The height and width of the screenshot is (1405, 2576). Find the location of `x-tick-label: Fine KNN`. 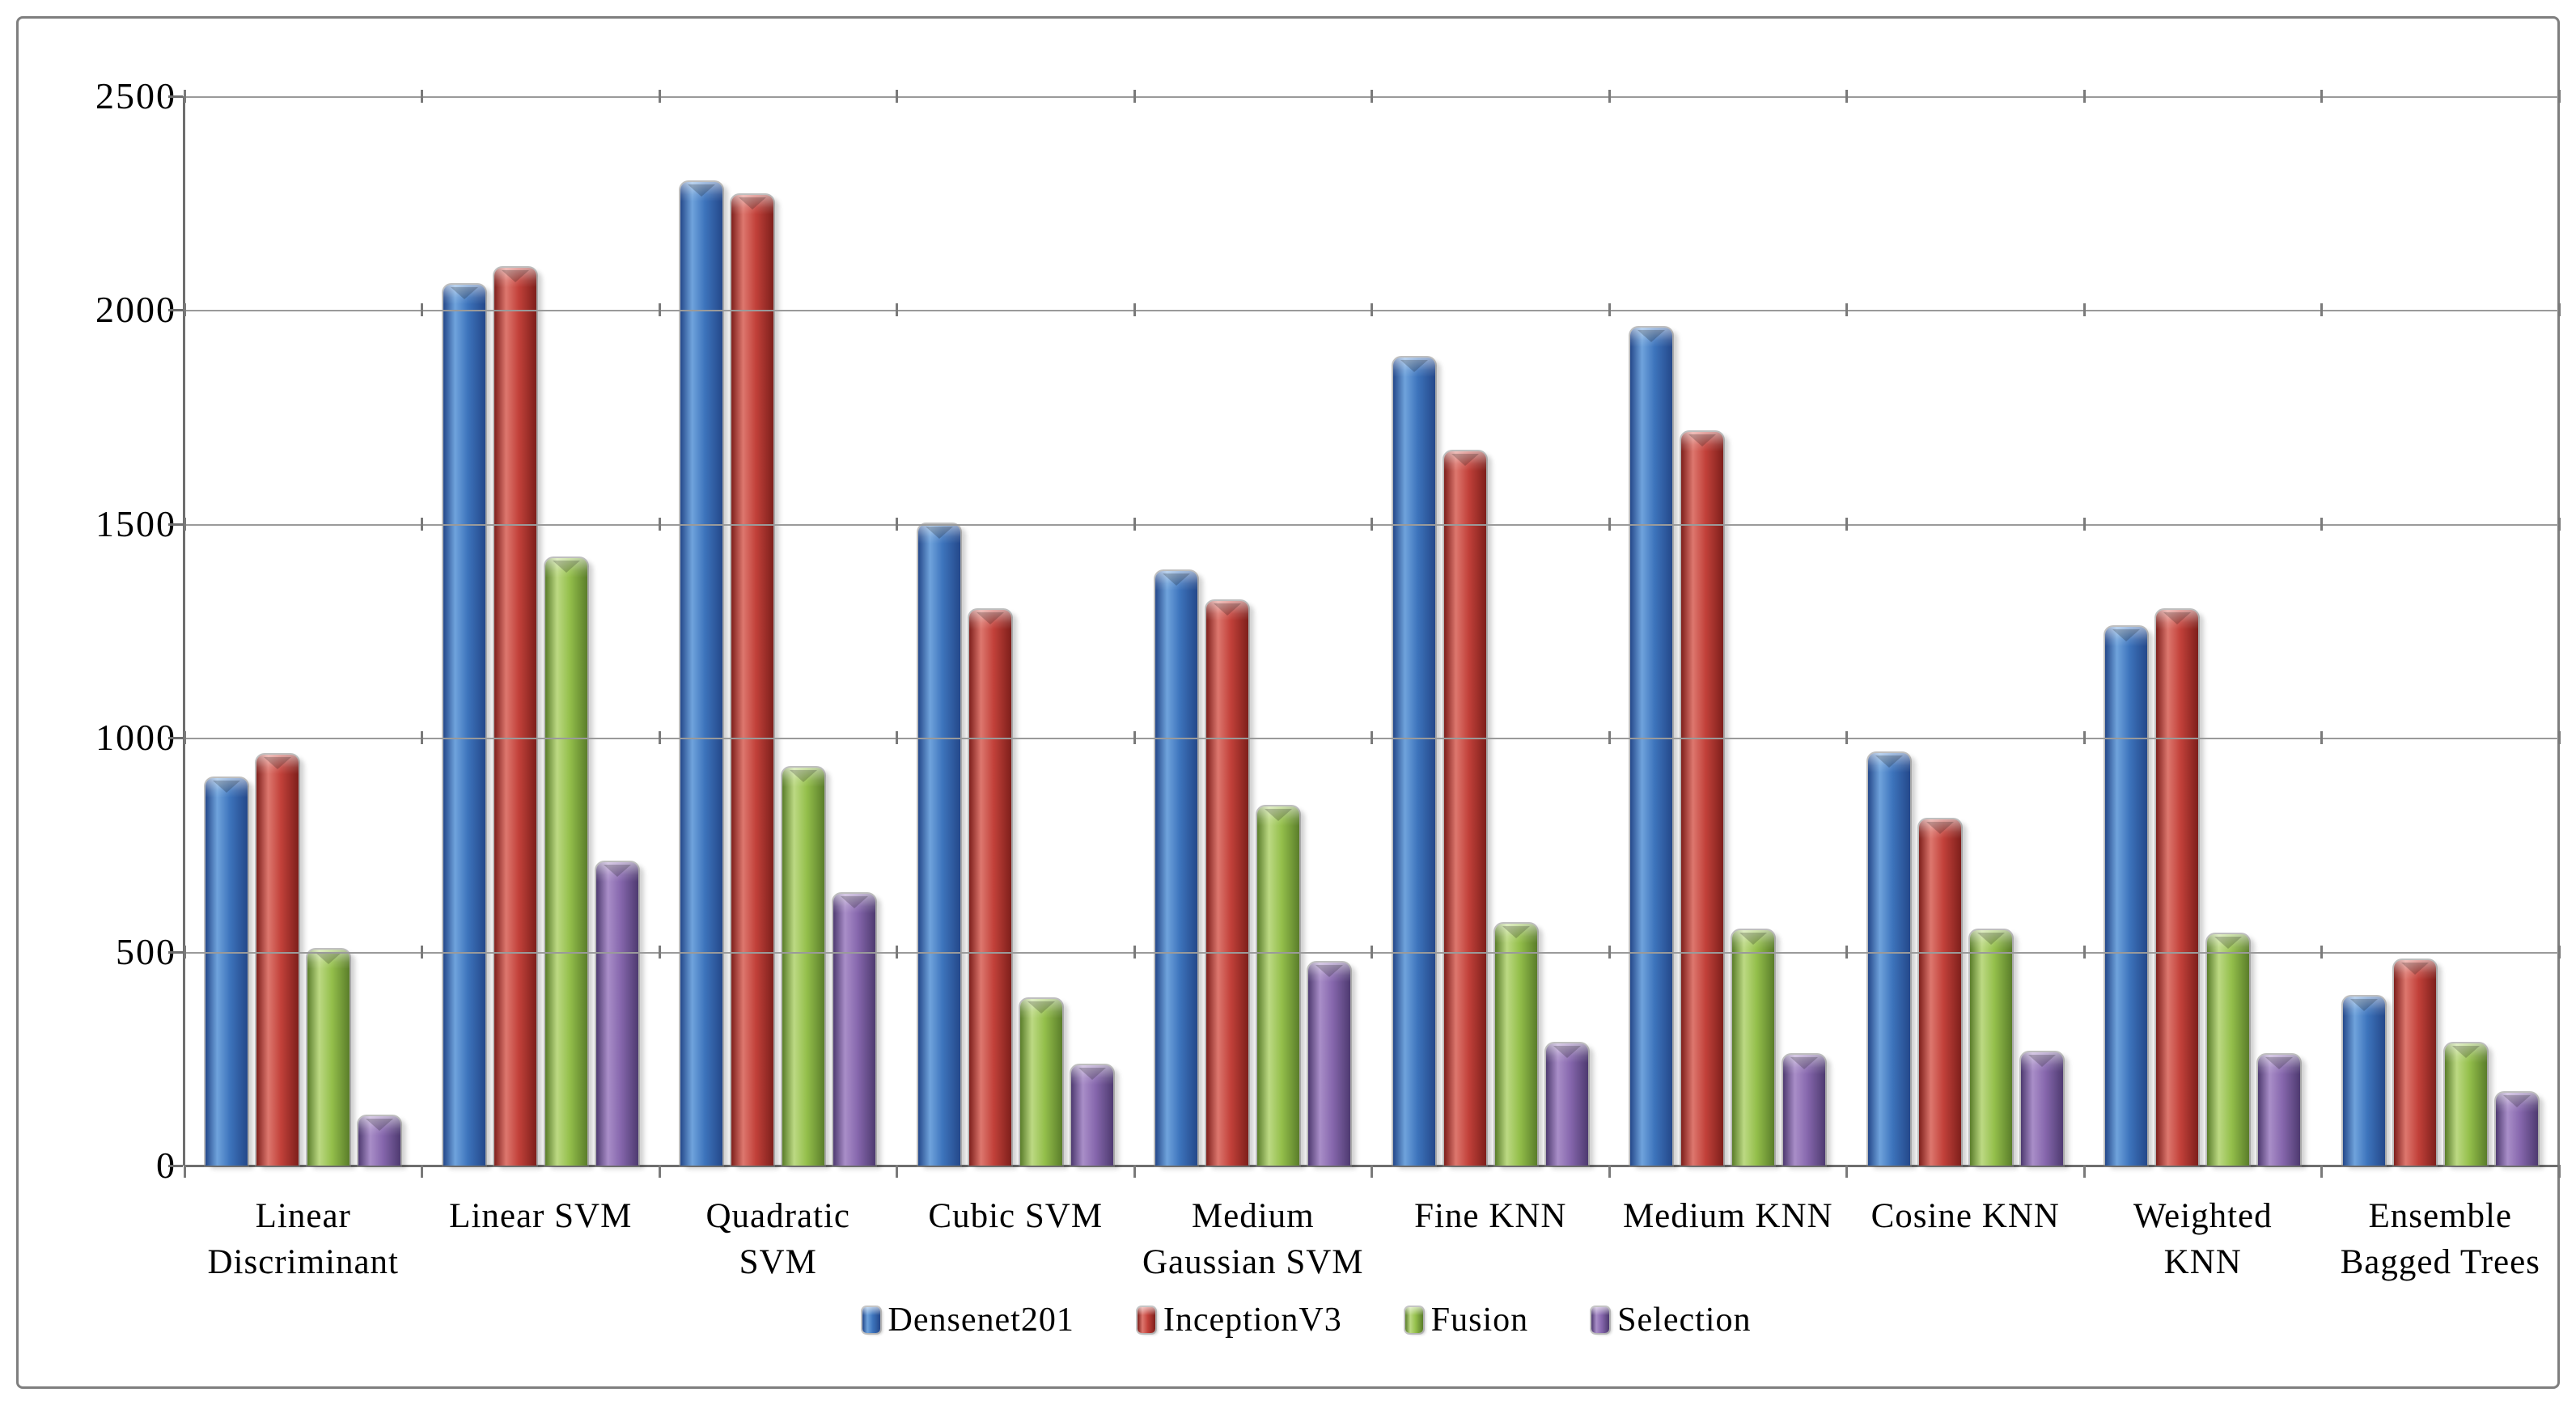

x-tick-label: Fine KNN is located at coordinates (1490, 1216).